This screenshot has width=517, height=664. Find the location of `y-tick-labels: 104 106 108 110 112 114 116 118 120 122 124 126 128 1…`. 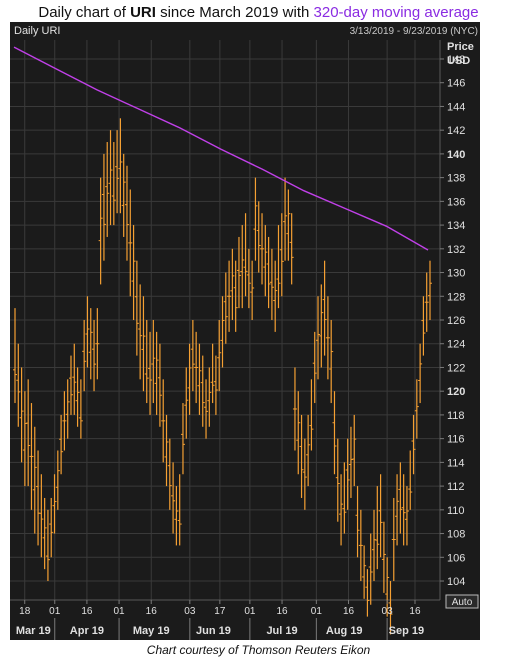

y-tick-labels: 104 106 108 110 112 114 116 118 120 122 124 126 128 1… is located at coordinates (452, 321).